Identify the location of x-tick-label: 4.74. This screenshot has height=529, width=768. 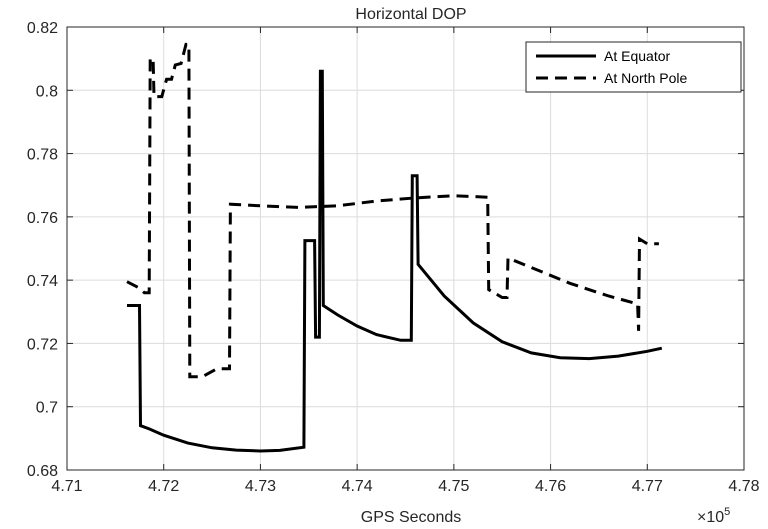
(357, 486).